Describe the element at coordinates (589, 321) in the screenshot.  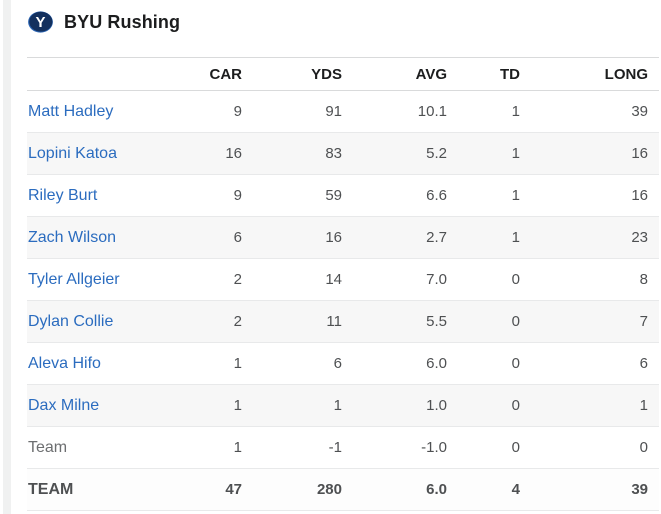
I see `stat-long: 7` at that location.